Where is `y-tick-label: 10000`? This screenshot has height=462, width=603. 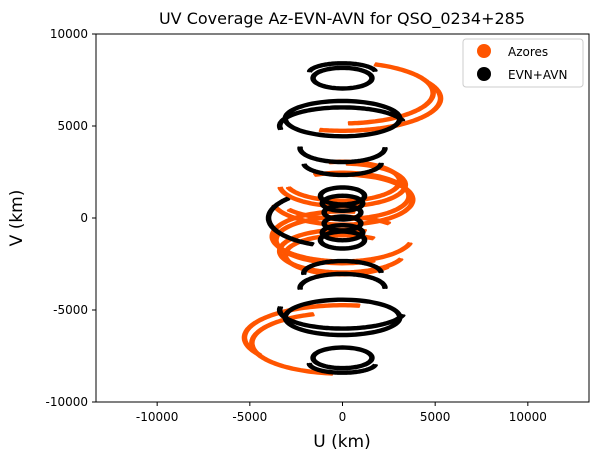 y-tick-label: 10000 is located at coordinates (69, 34).